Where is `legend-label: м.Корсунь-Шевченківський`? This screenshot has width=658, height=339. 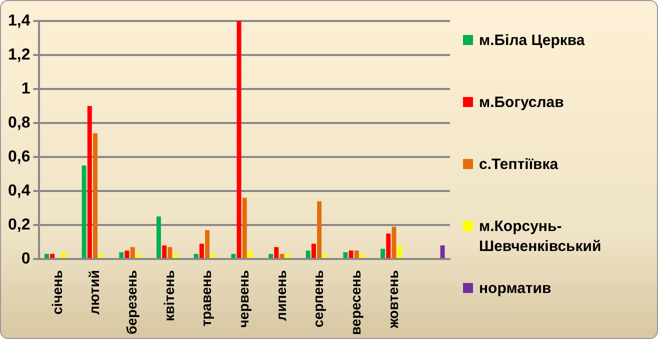 legend-label: м.Корсунь-Шевченківський is located at coordinates (540, 237).